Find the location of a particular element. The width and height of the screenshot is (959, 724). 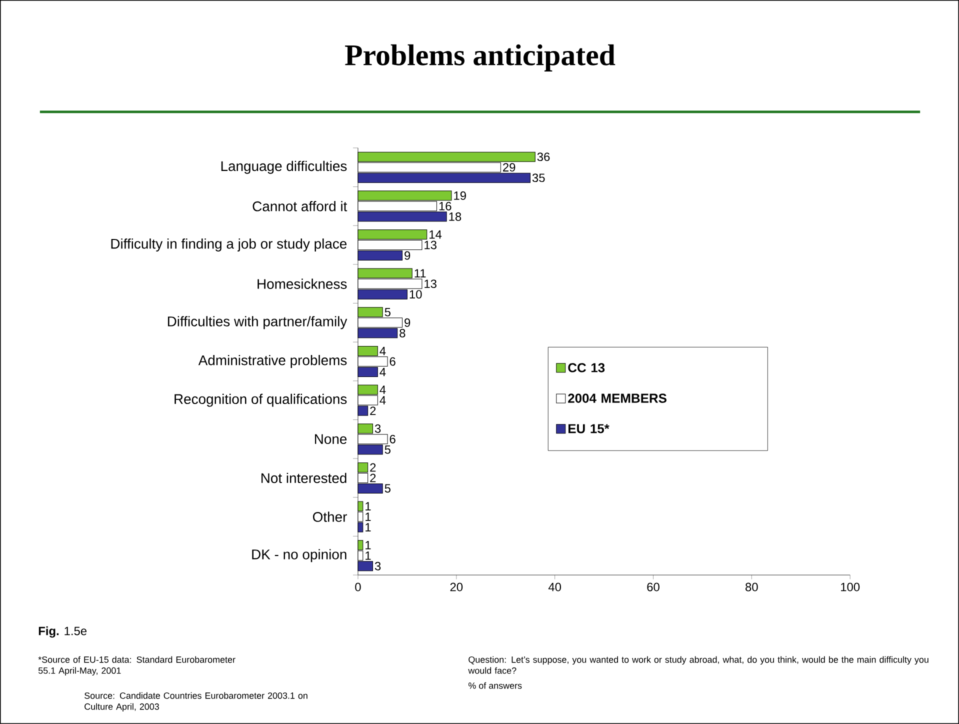

y-tick-label: Not interested is located at coordinates (304, 478).